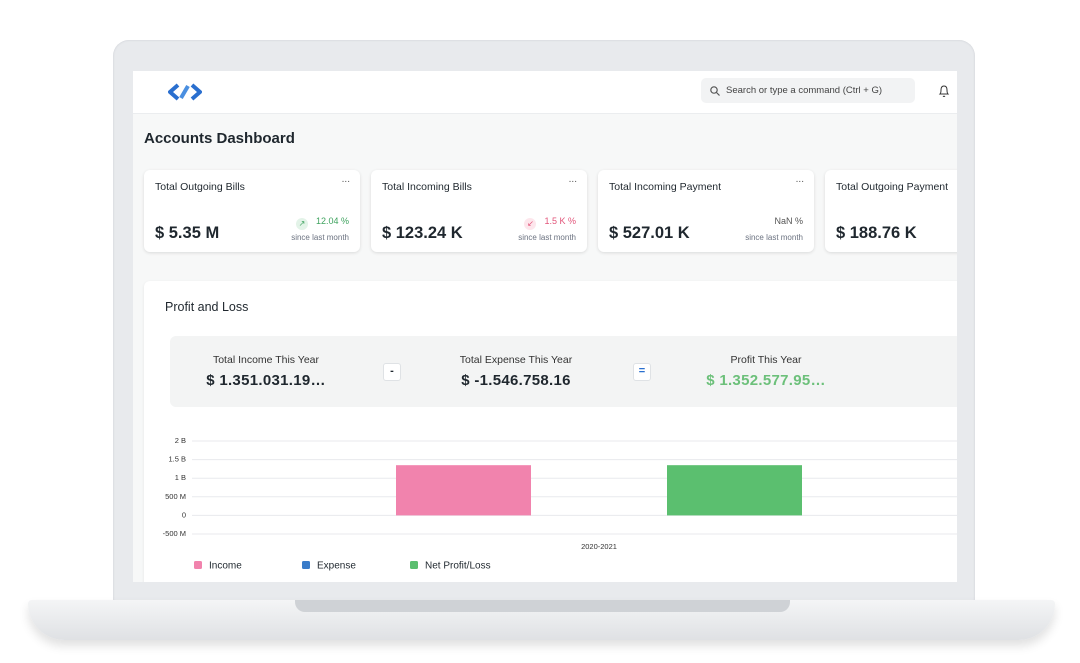 The width and height of the screenshot is (1080, 663). What do you see at coordinates (876, 233) in the screenshot?
I see `card-value: $ 188.76 K` at bounding box center [876, 233].